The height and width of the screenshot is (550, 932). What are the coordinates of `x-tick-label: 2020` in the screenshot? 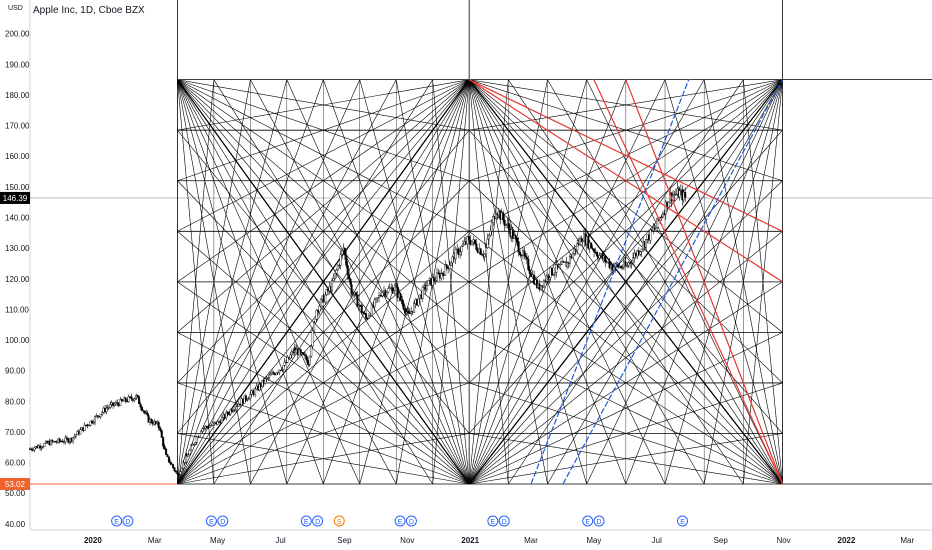 It's located at (93, 540).